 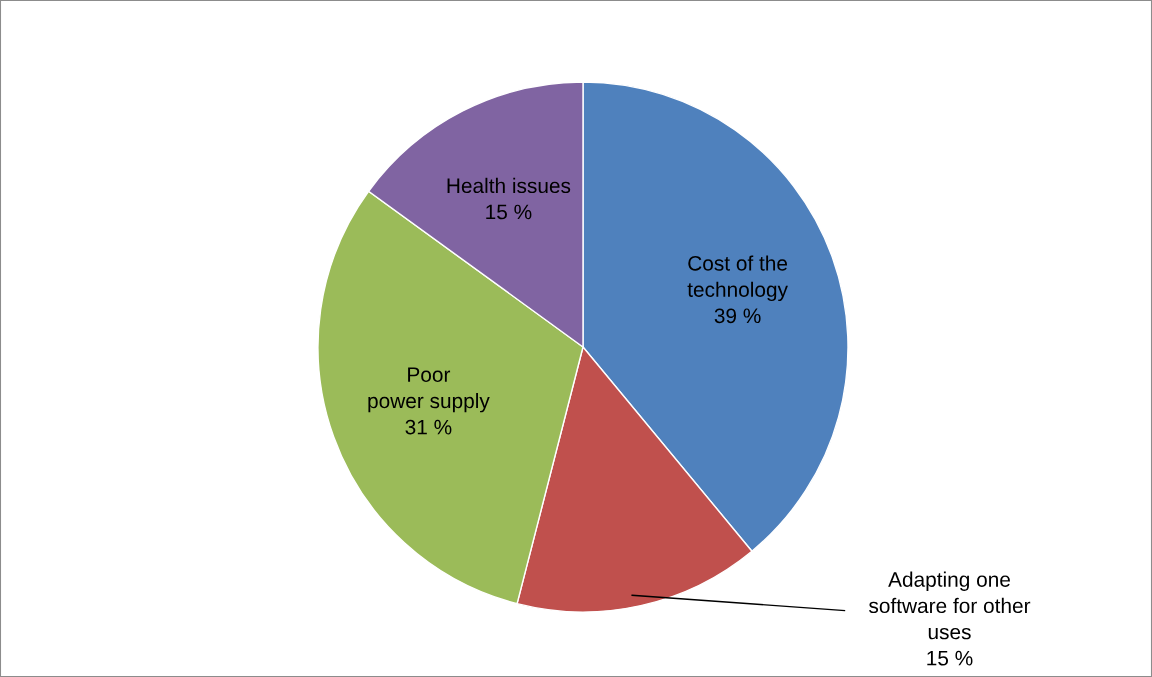 I want to click on slice-label: Health issues, so click(x=509, y=185).